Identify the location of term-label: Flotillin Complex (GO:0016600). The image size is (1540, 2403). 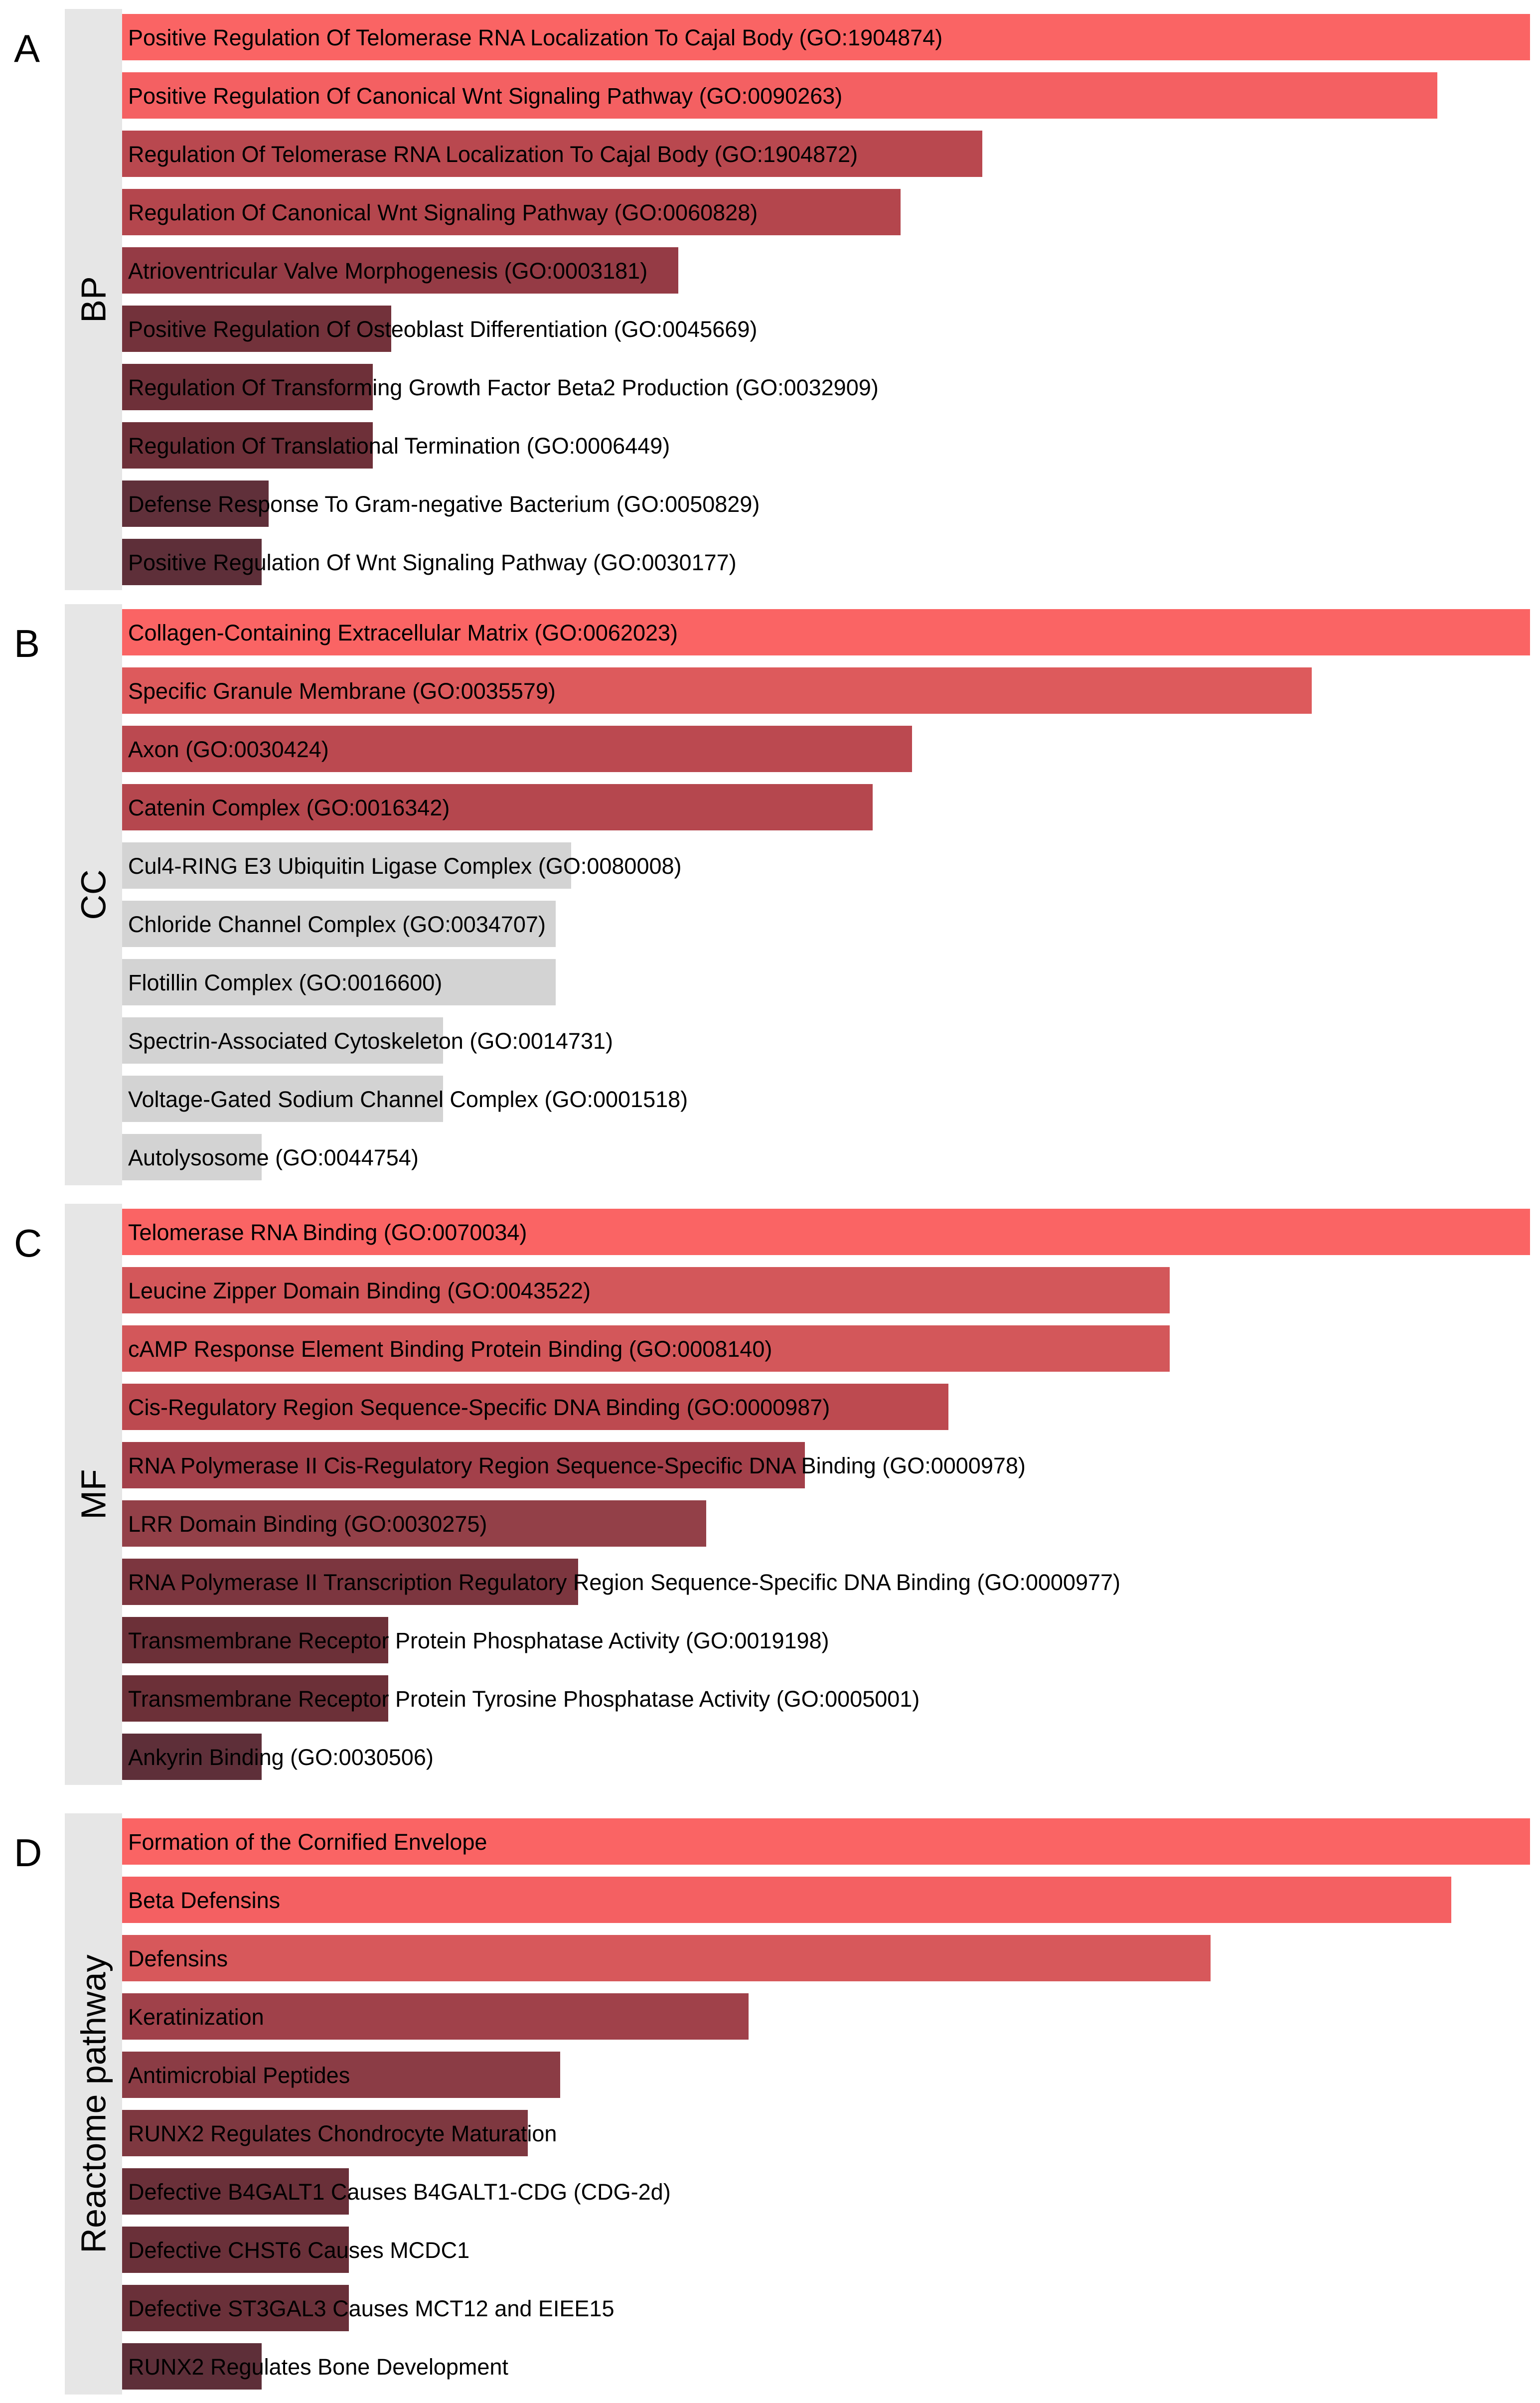
(285, 982).